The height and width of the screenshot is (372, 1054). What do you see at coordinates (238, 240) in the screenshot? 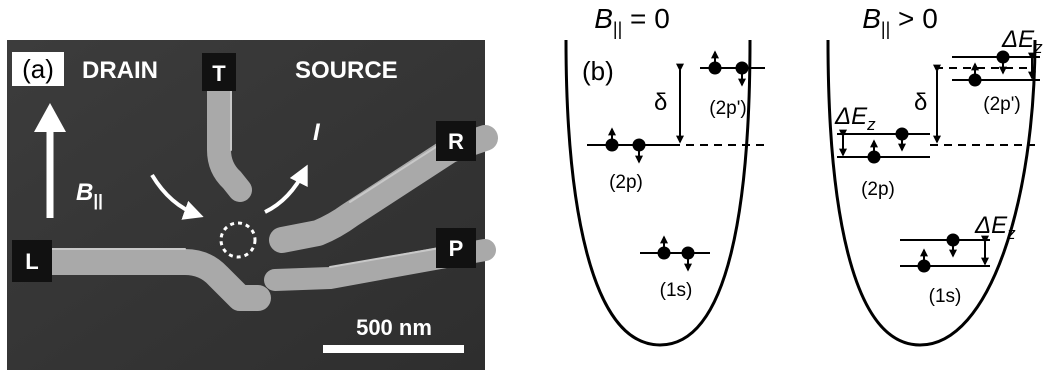
I see `quantum-dot-marker` at bounding box center [238, 240].